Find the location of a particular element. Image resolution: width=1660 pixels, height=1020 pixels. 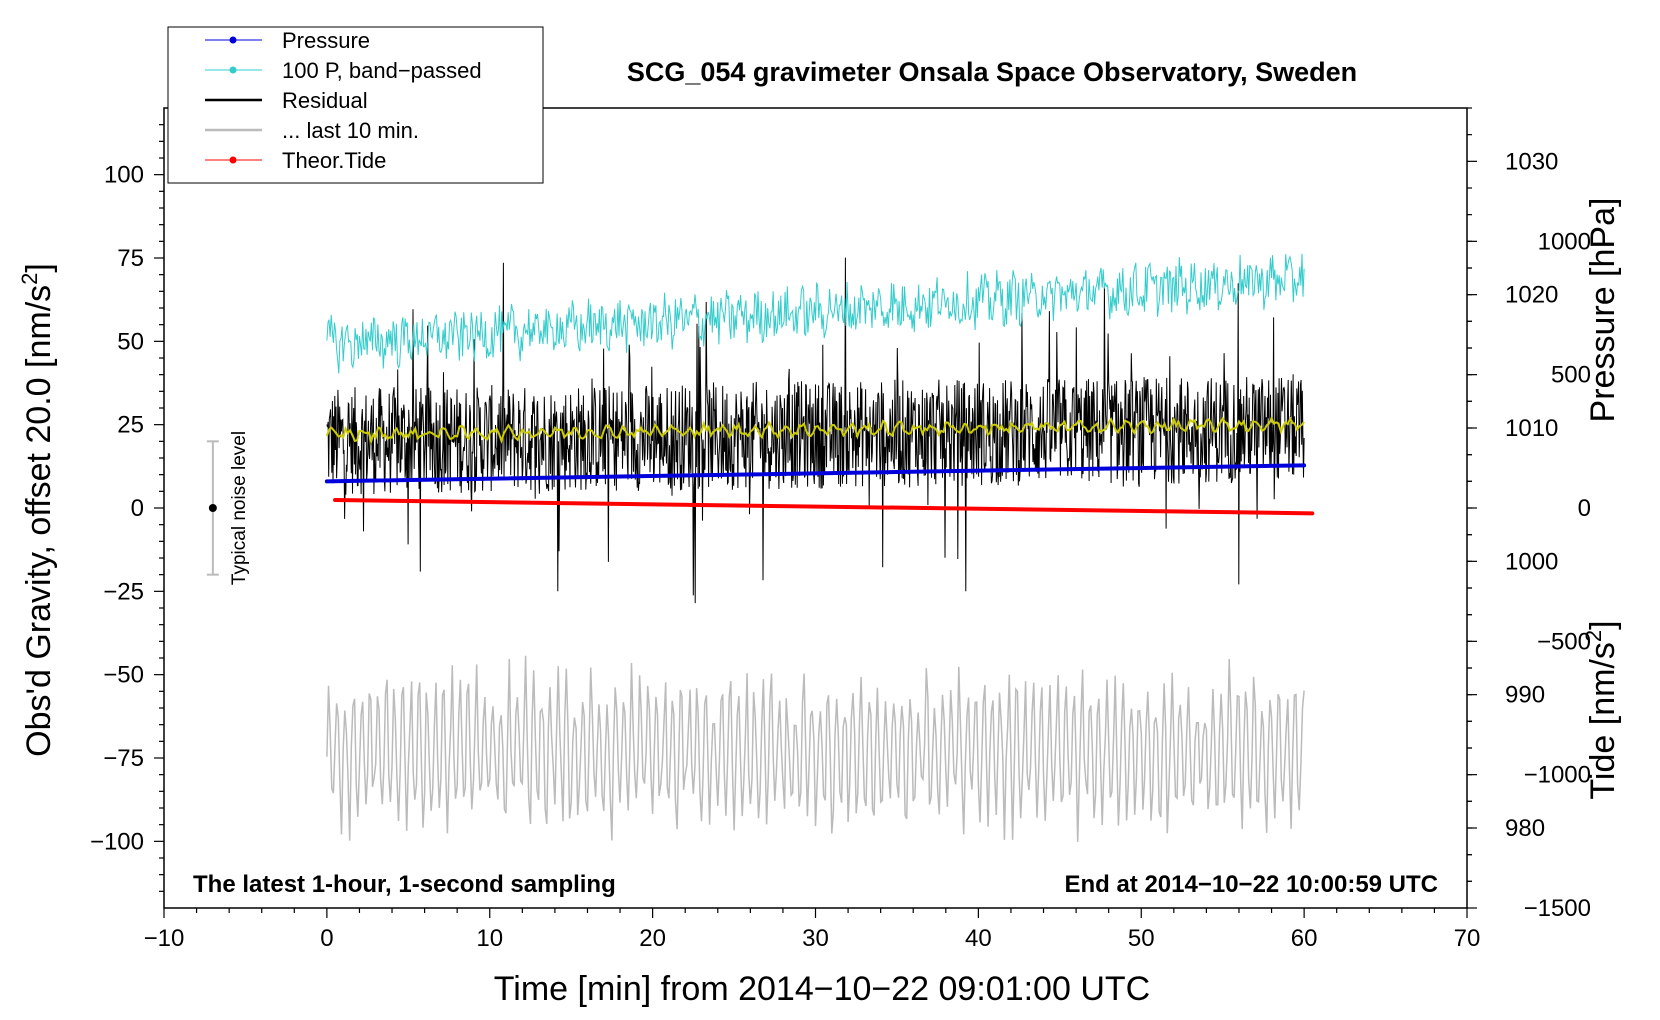

x-tick-label: 70 is located at coordinates (1467, 938).